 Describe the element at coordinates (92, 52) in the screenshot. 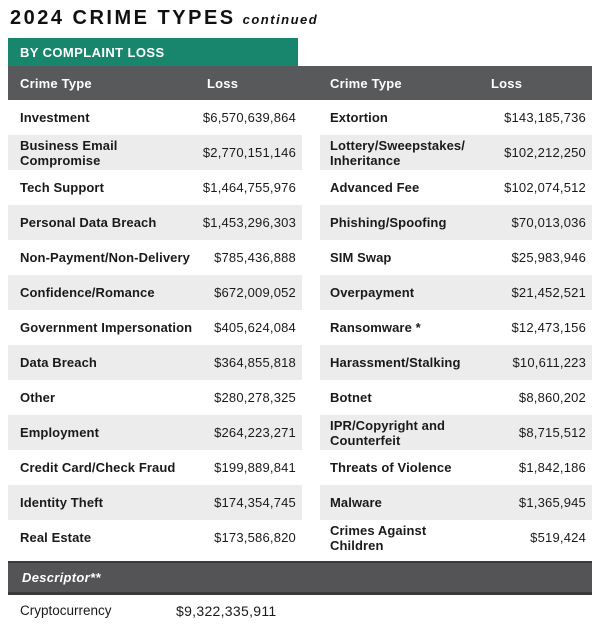

I see `section-banner-label: BY COMPLAINT LOSS` at that location.